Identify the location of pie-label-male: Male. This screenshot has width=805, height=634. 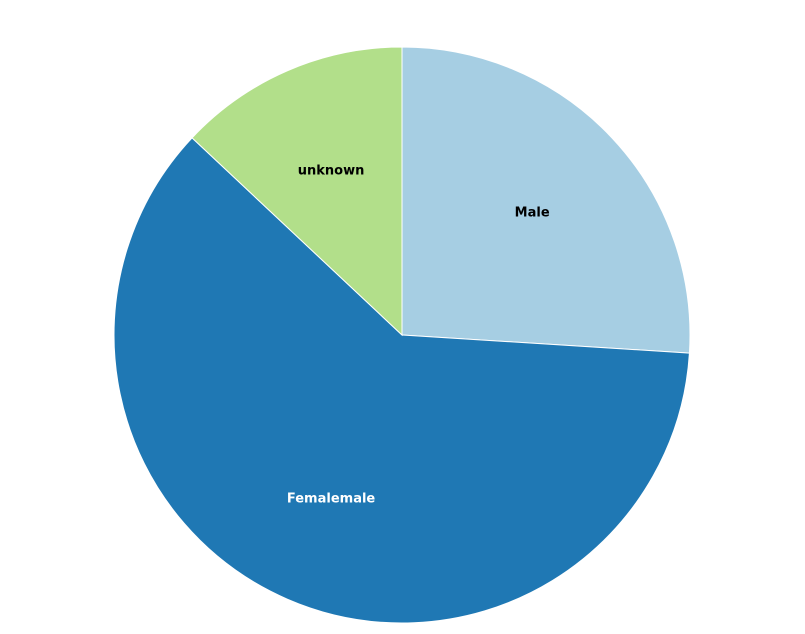
(532, 212).